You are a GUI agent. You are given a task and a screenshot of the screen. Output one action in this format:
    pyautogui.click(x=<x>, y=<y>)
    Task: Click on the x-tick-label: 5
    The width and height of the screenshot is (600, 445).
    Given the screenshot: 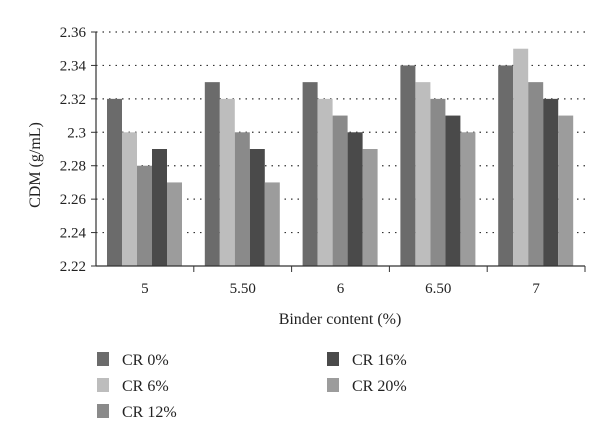 What is the action you would take?
    pyautogui.click(x=145, y=289)
    